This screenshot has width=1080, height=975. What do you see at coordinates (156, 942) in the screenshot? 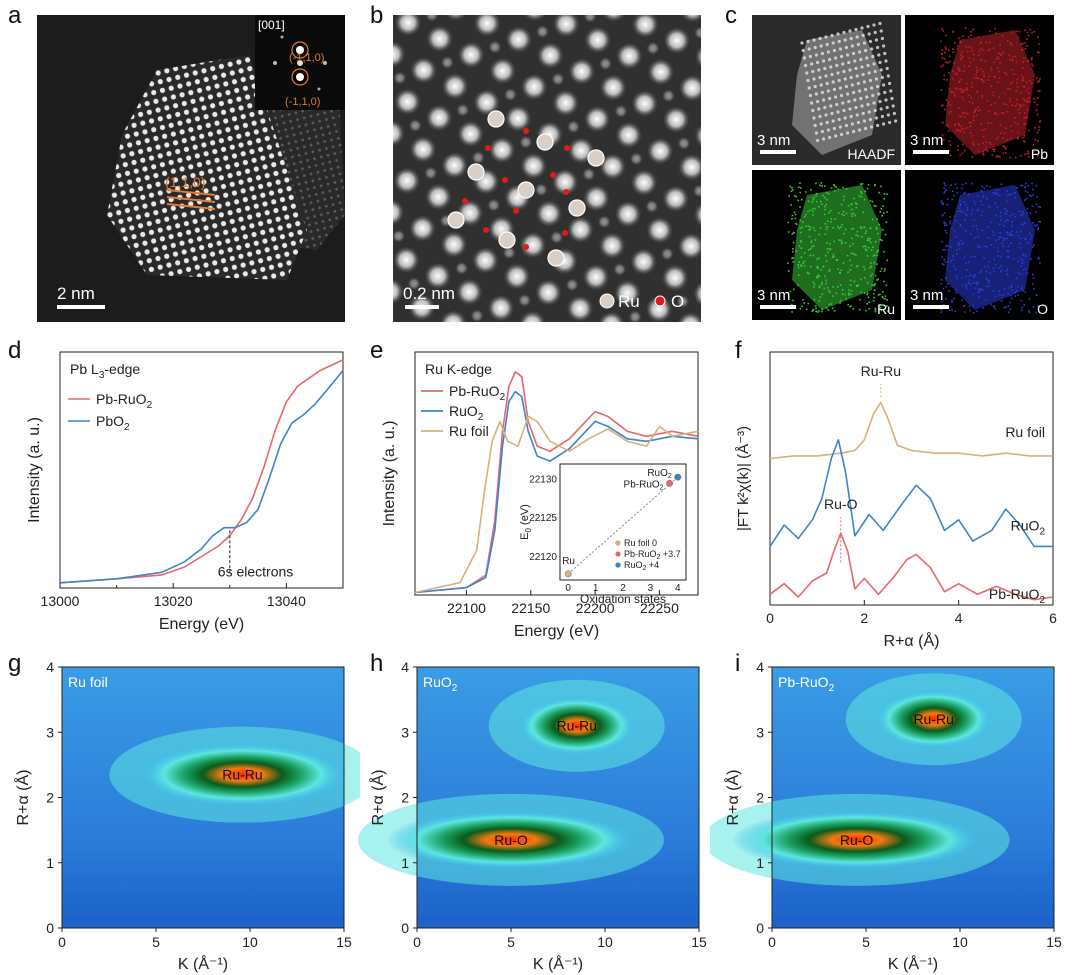
I see `x-tick-label: 5` at bounding box center [156, 942].